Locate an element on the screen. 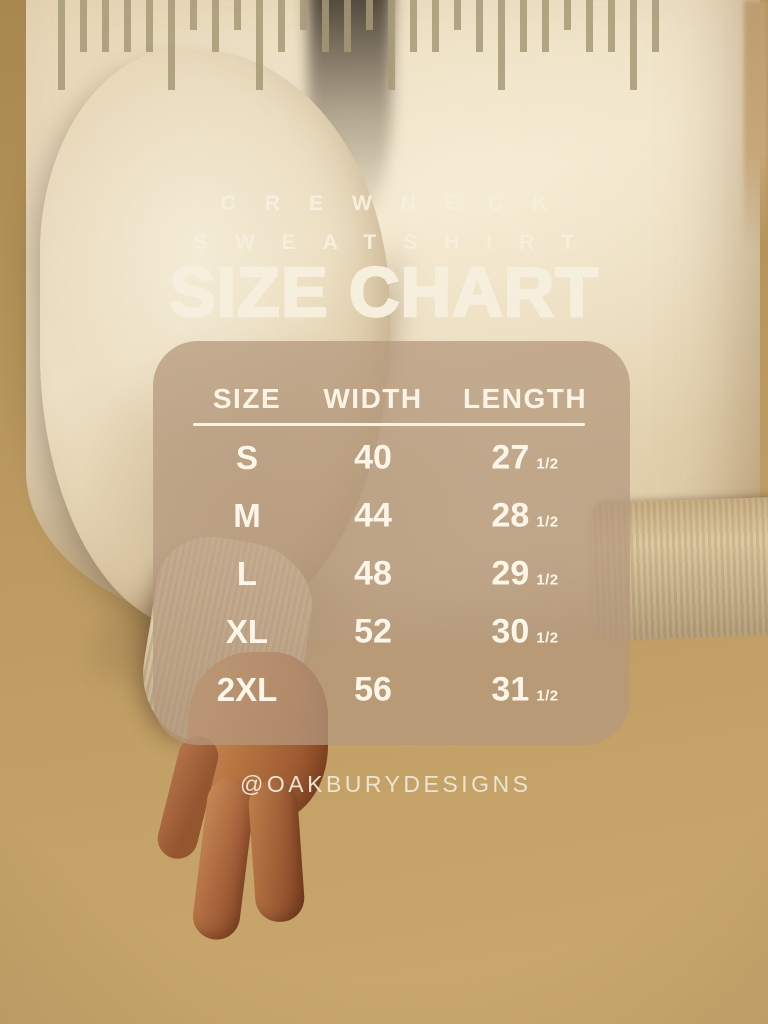 Image resolution: width=768 pixels, height=1024 pixels. table-row: M 44 28 1/2 is located at coordinates (391, 516).